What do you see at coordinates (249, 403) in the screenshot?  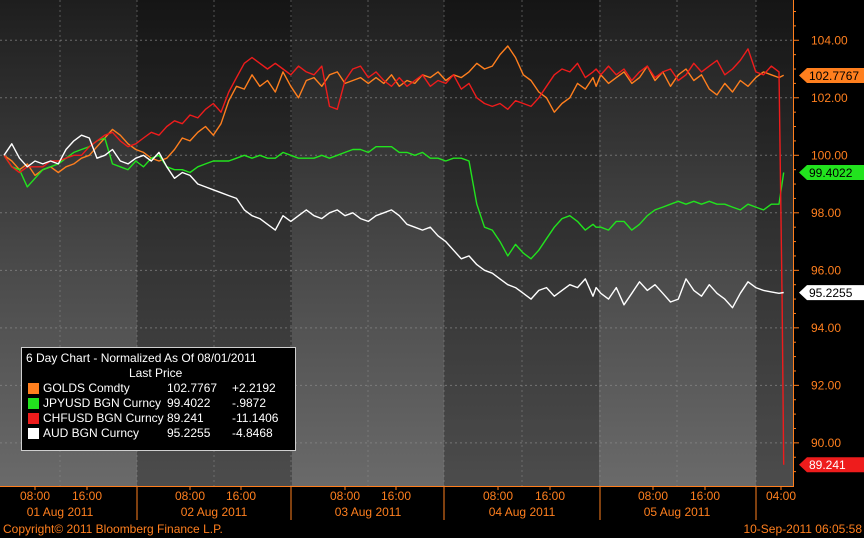 I see `legend-change: -.9872` at bounding box center [249, 403].